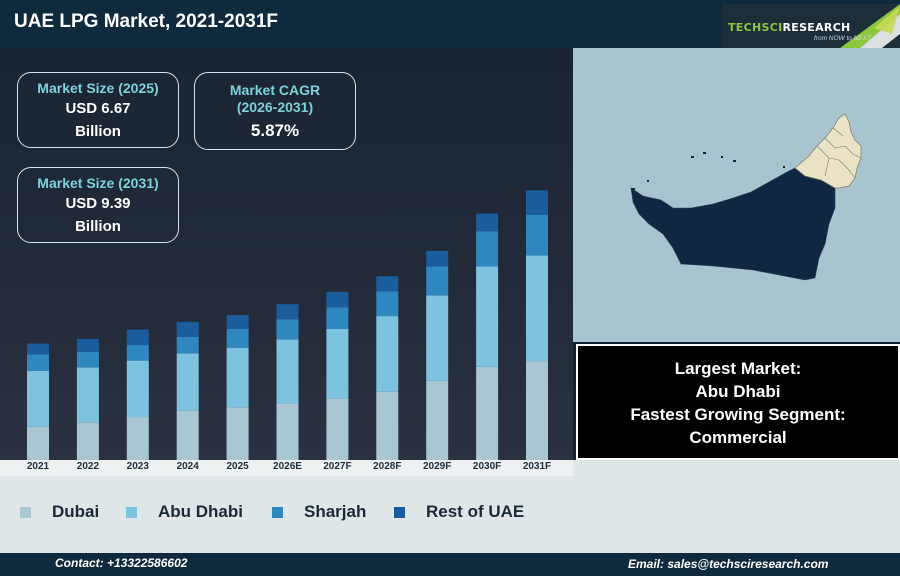 The width and height of the screenshot is (900, 576). I want to click on kpi-market-size-2025: Market Size (2025) USD 6.67 Billion, so click(98, 110).